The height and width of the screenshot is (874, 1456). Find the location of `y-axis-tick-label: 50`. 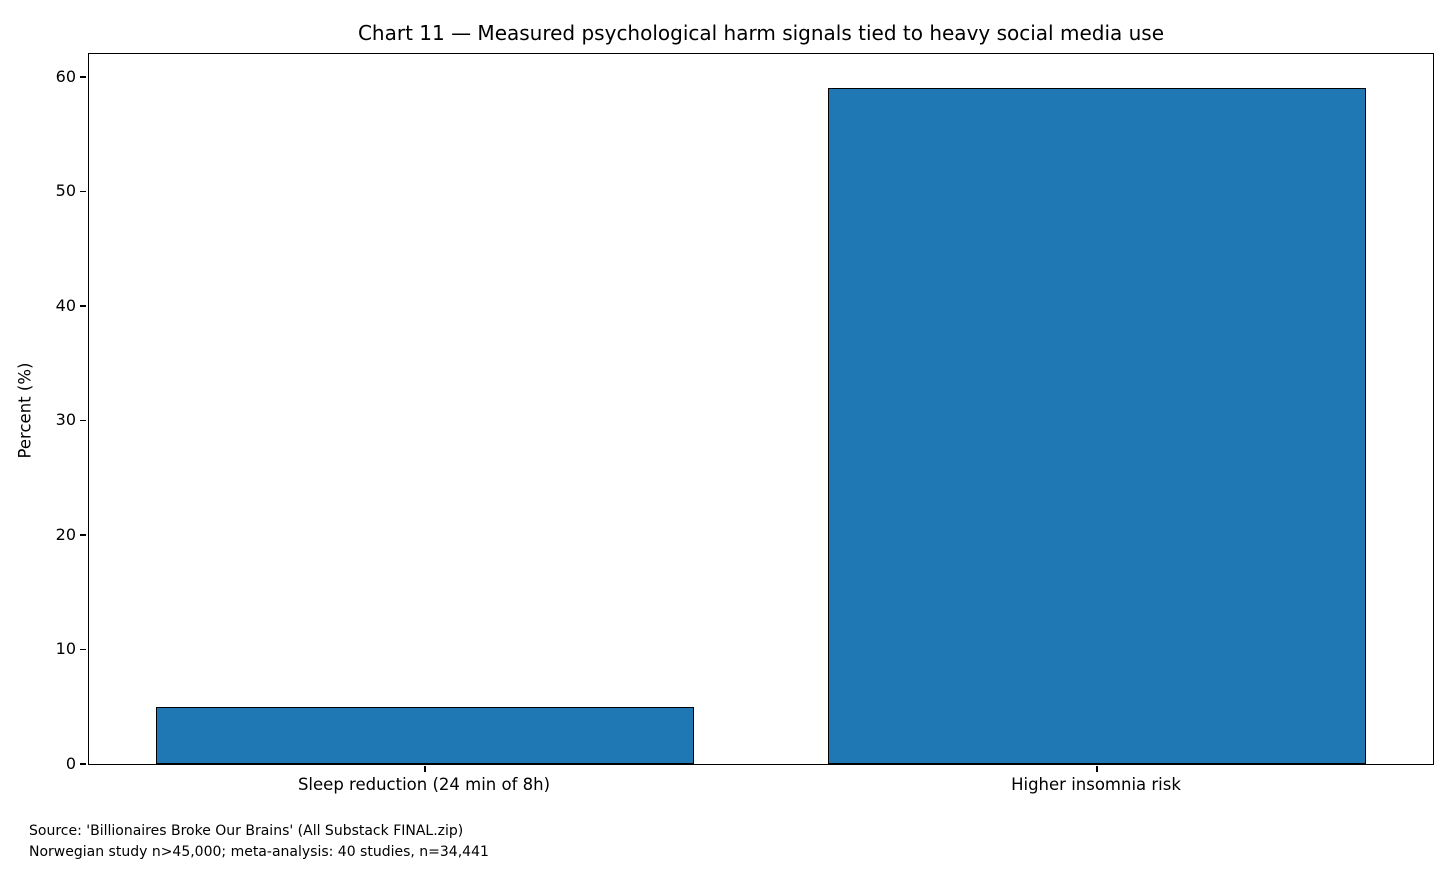

y-axis-tick-label: 50 is located at coordinates (65, 191).